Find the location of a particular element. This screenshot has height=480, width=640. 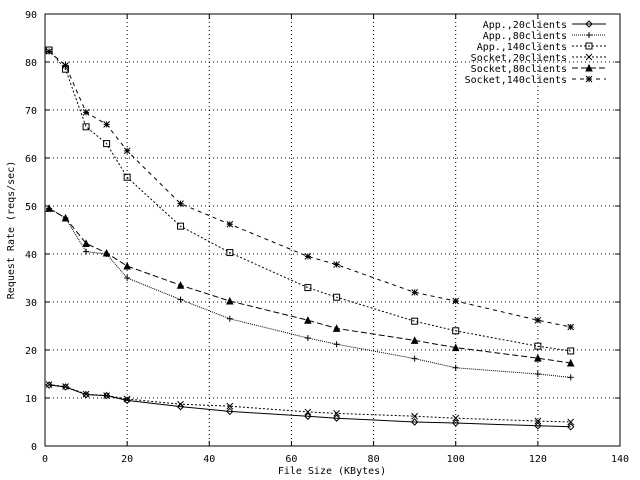

legend-entry: Socket,140clients is located at coordinates (535, 80).